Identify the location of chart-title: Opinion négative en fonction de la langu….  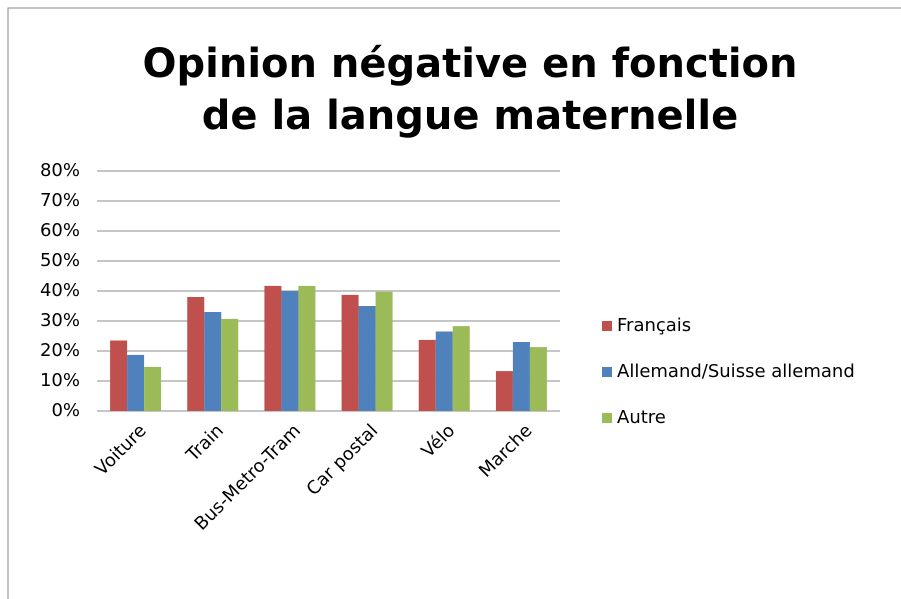
(470, 90).